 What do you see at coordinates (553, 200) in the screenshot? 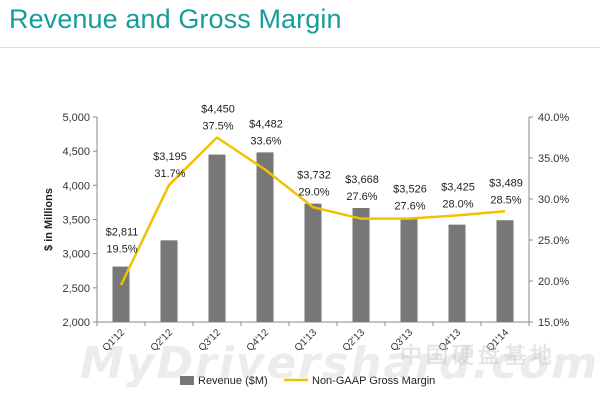
I see `y2-tick-label: 30.0%` at bounding box center [553, 200].